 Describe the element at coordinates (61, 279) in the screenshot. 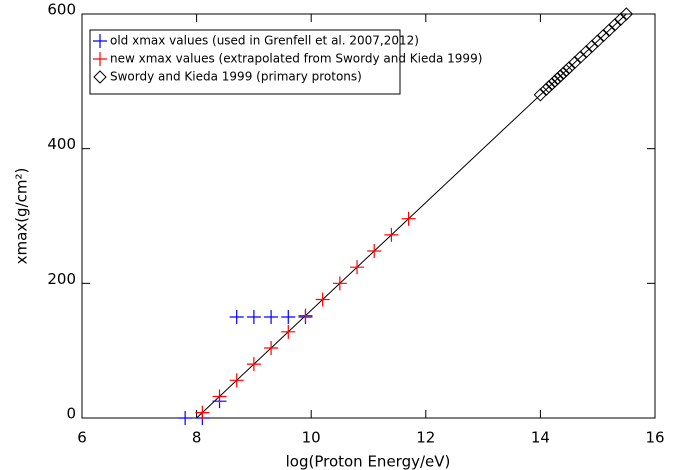

I see `y-tick-label: 200` at that location.